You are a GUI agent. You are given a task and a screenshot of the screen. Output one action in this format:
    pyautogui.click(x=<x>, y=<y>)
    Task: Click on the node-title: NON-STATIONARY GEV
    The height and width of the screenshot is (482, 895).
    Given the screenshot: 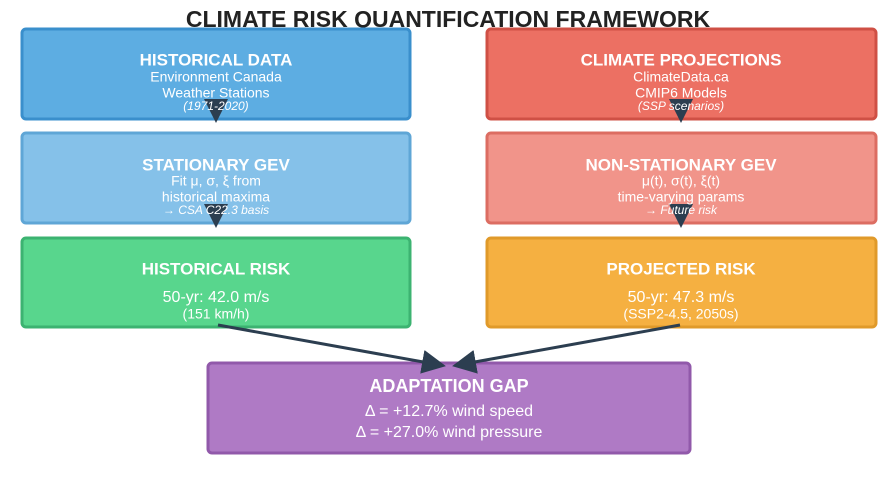 What is the action you would take?
    pyautogui.click(x=681, y=164)
    